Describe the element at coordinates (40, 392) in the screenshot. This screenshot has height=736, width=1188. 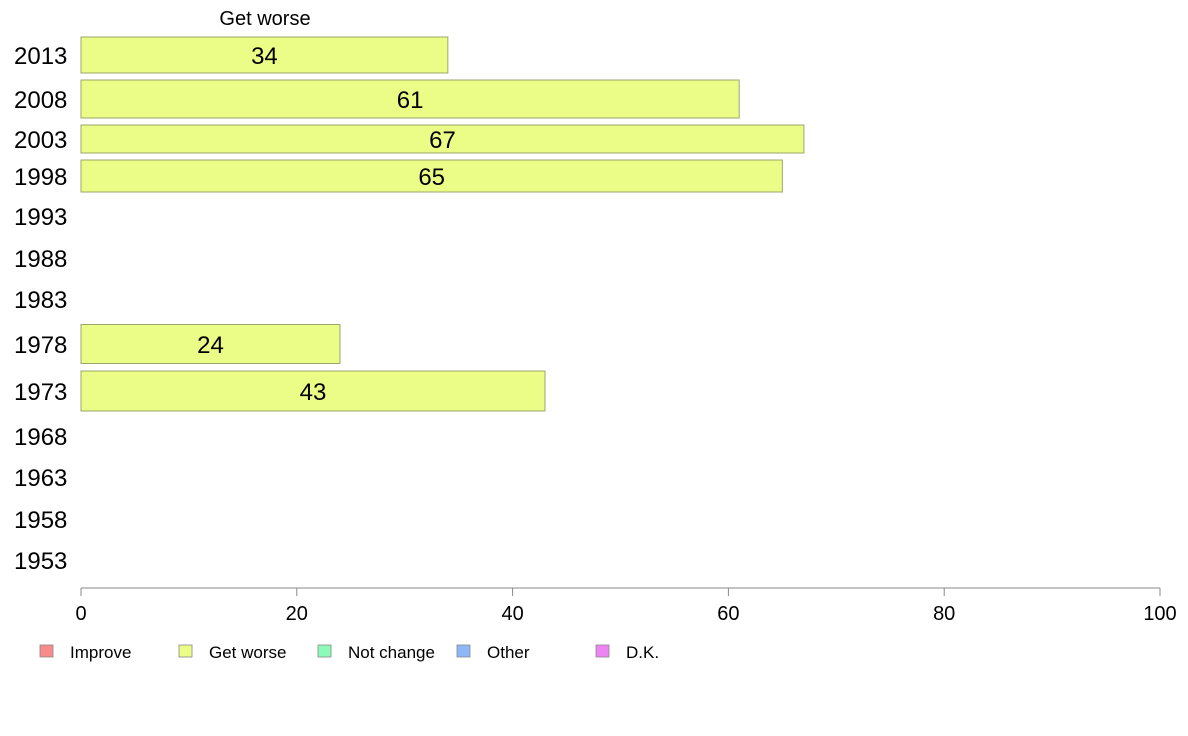
I see `y-label-1973: 1973` at that location.